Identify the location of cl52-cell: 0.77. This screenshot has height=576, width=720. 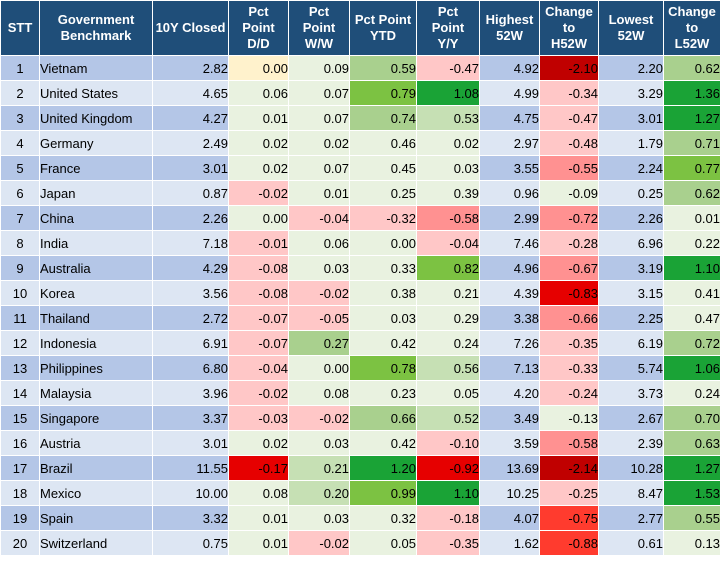
(691, 168).